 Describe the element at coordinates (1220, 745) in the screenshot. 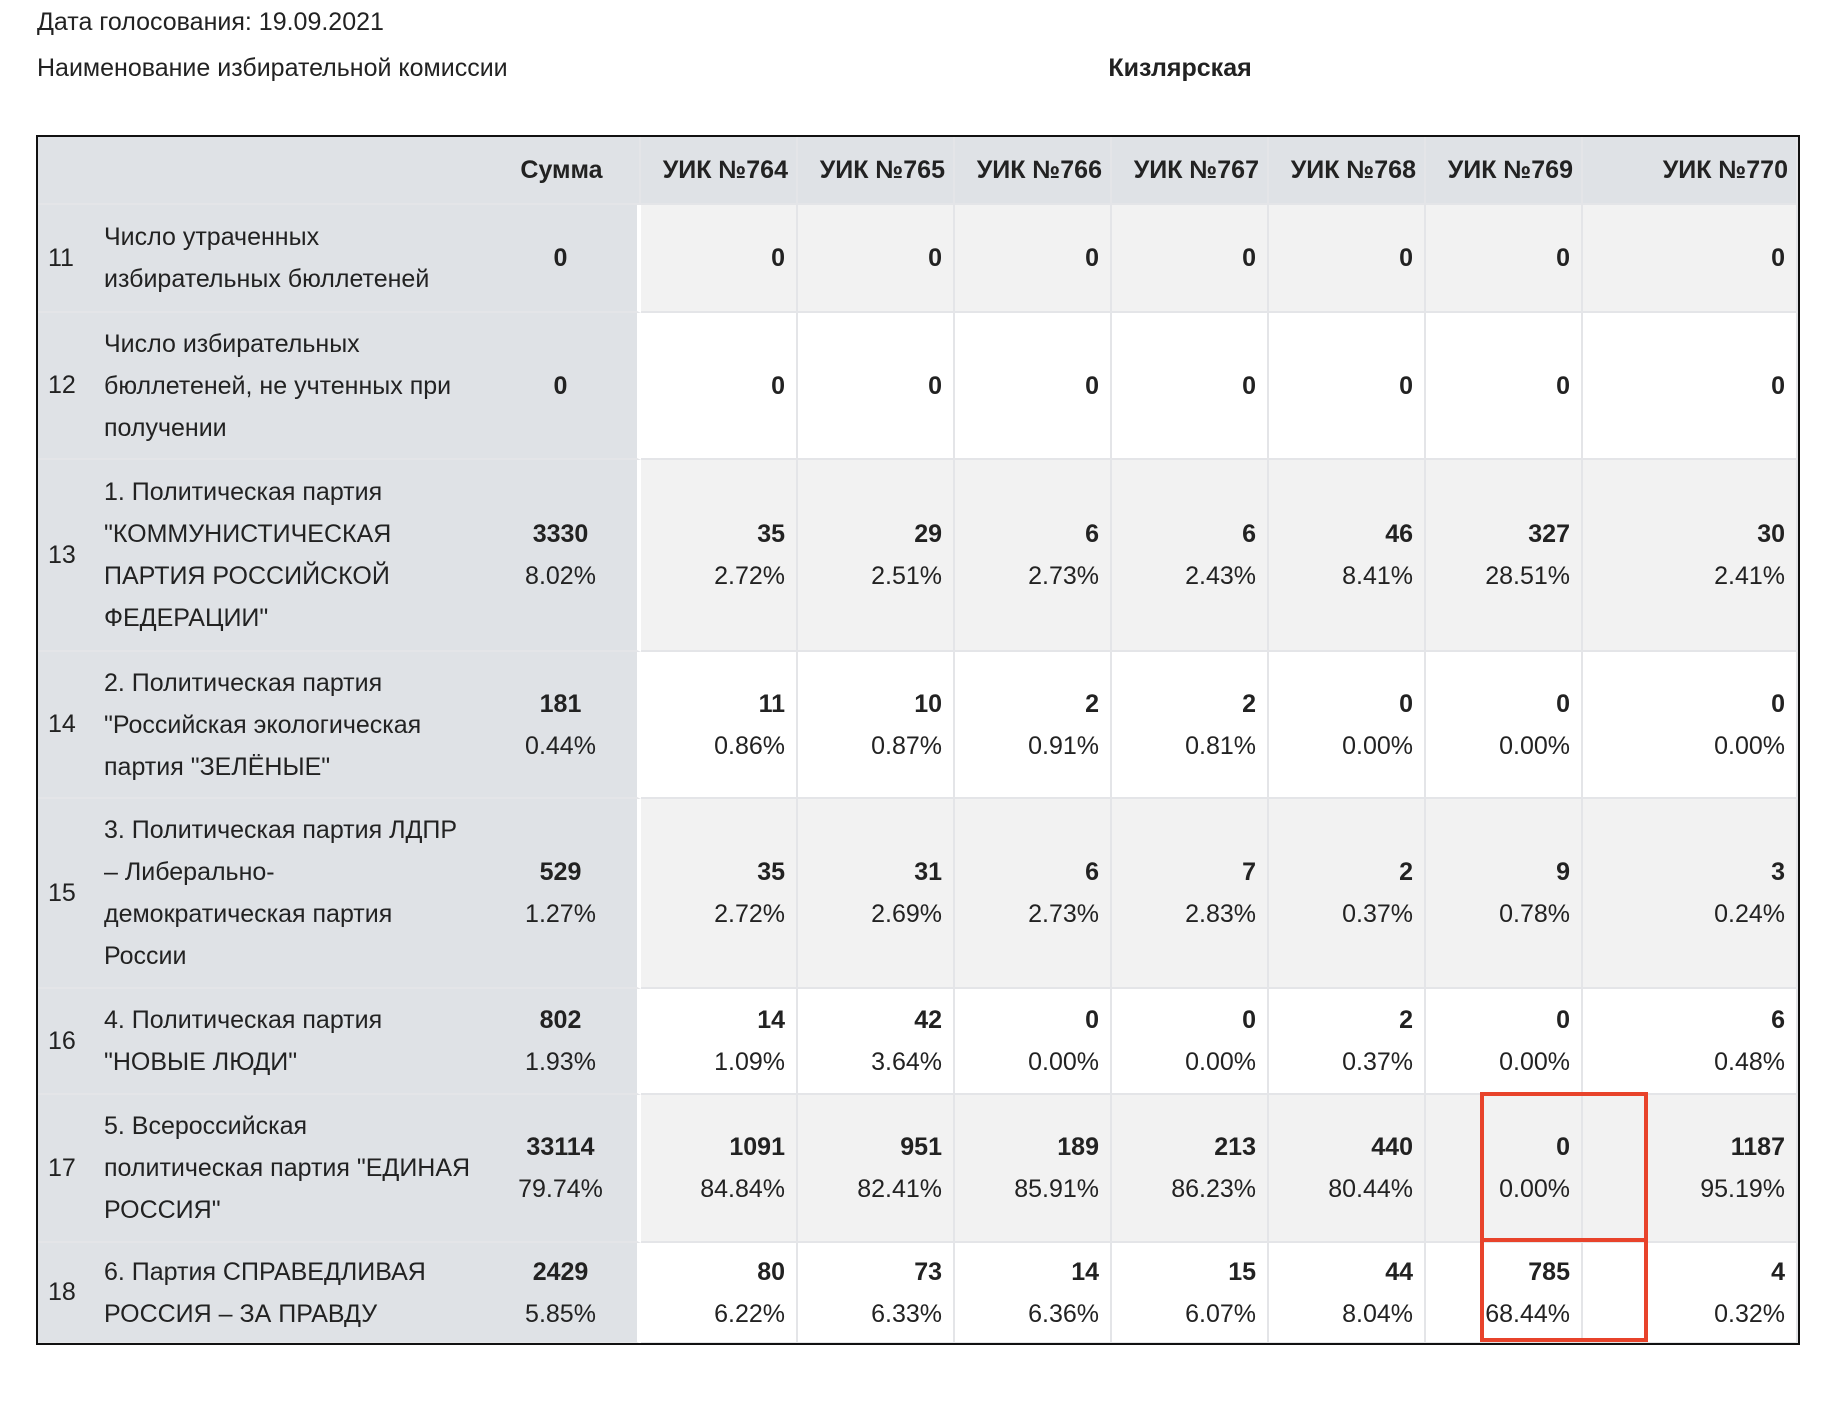

I see `vote-percent: 0.81%` at that location.